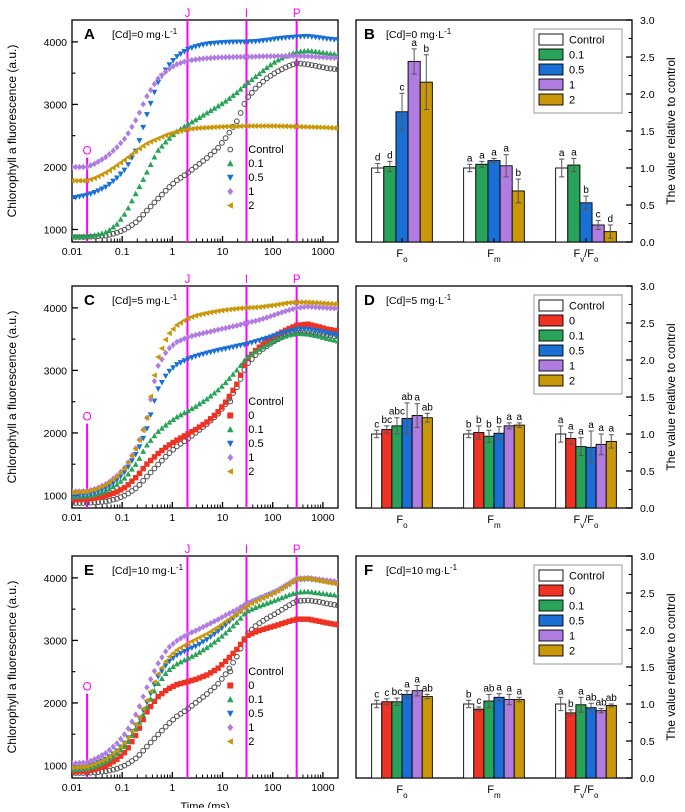  What do you see at coordinates (56, 641) in the screenshot?
I see `y-tick-label: 3000` at bounding box center [56, 641].